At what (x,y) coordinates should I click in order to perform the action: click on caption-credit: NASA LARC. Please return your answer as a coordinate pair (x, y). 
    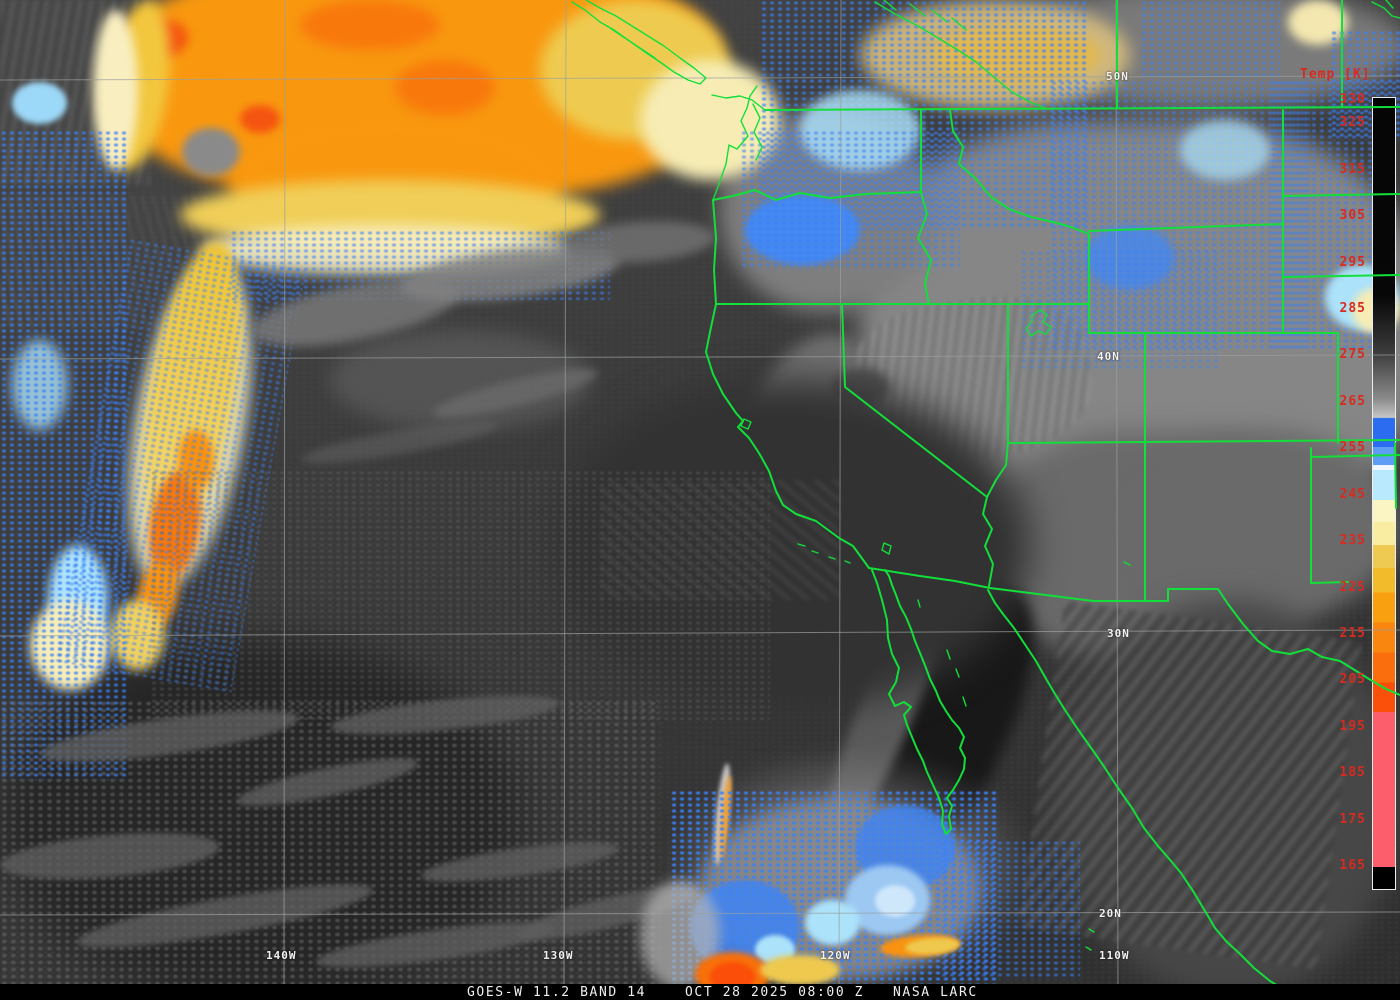
    Looking at the image, I should click on (935, 992).